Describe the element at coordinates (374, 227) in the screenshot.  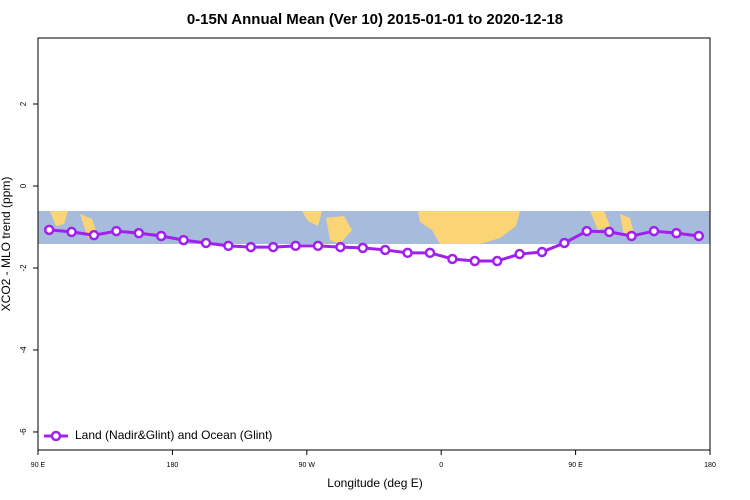
I see `map-band` at that location.